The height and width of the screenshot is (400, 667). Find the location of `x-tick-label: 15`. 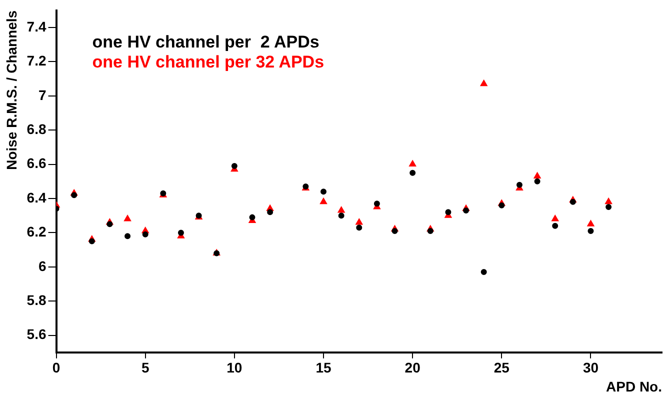

x-tick-label: 15 is located at coordinates (324, 368).